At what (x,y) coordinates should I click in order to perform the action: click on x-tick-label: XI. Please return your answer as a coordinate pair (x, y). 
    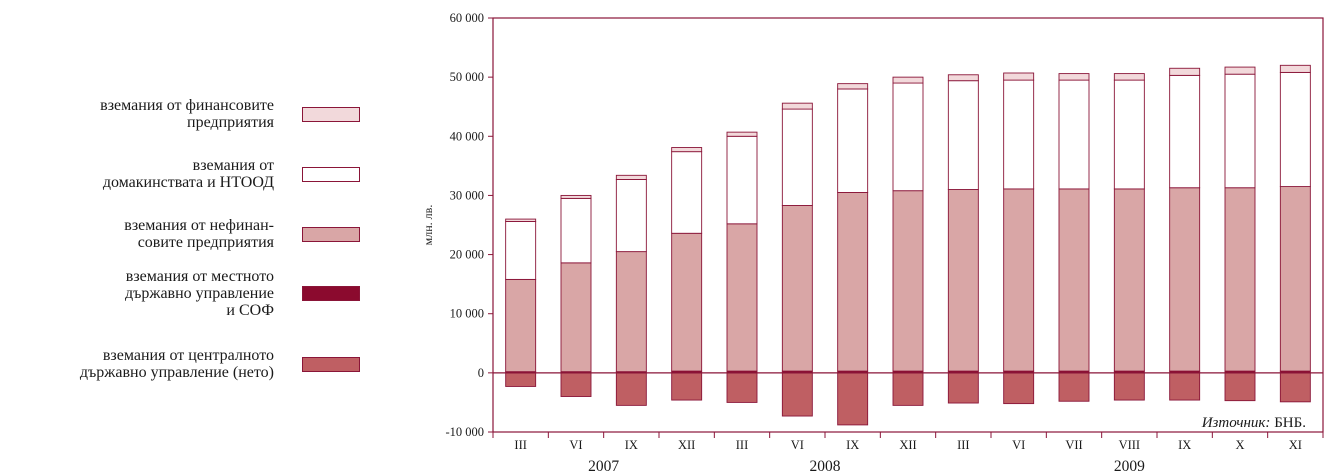
    Looking at the image, I should click on (1295, 445).